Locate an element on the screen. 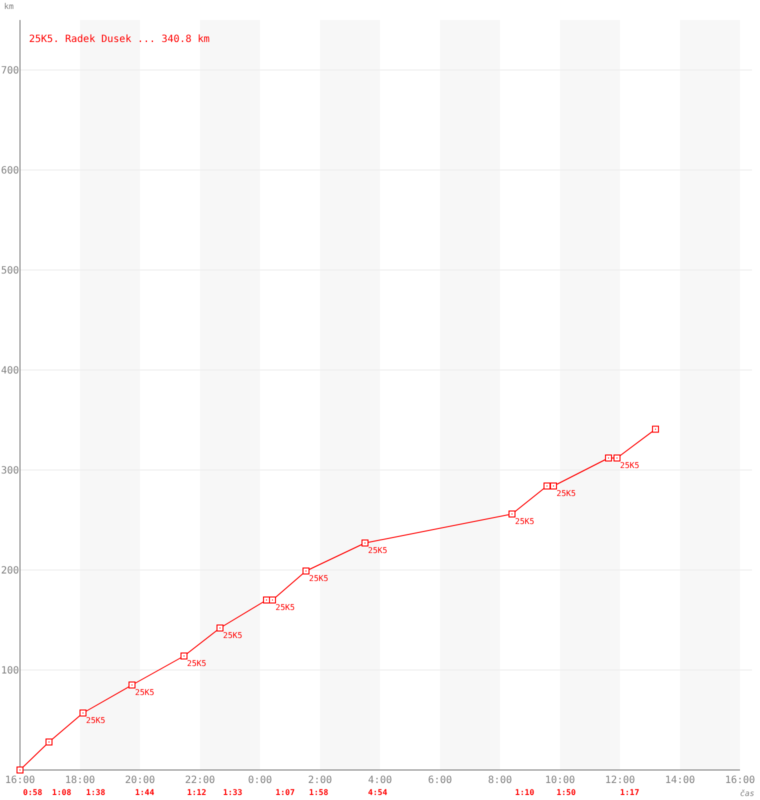 The width and height of the screenshot is (760, 800). x-tick-label: 14:00 is located at coordinates (680, 780).